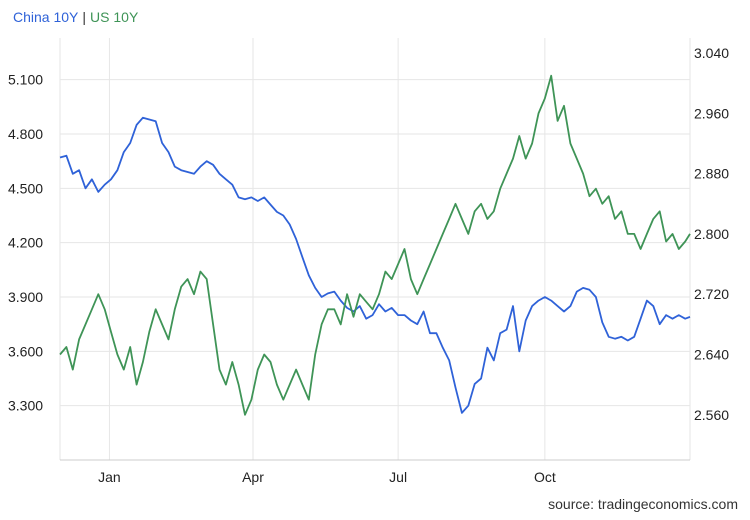 The width and height of the screenshot is (750, 520). Describe the element at coordinates (46, 17) in the screenshot. I see `legend-china-label: China 10Y` at that location.